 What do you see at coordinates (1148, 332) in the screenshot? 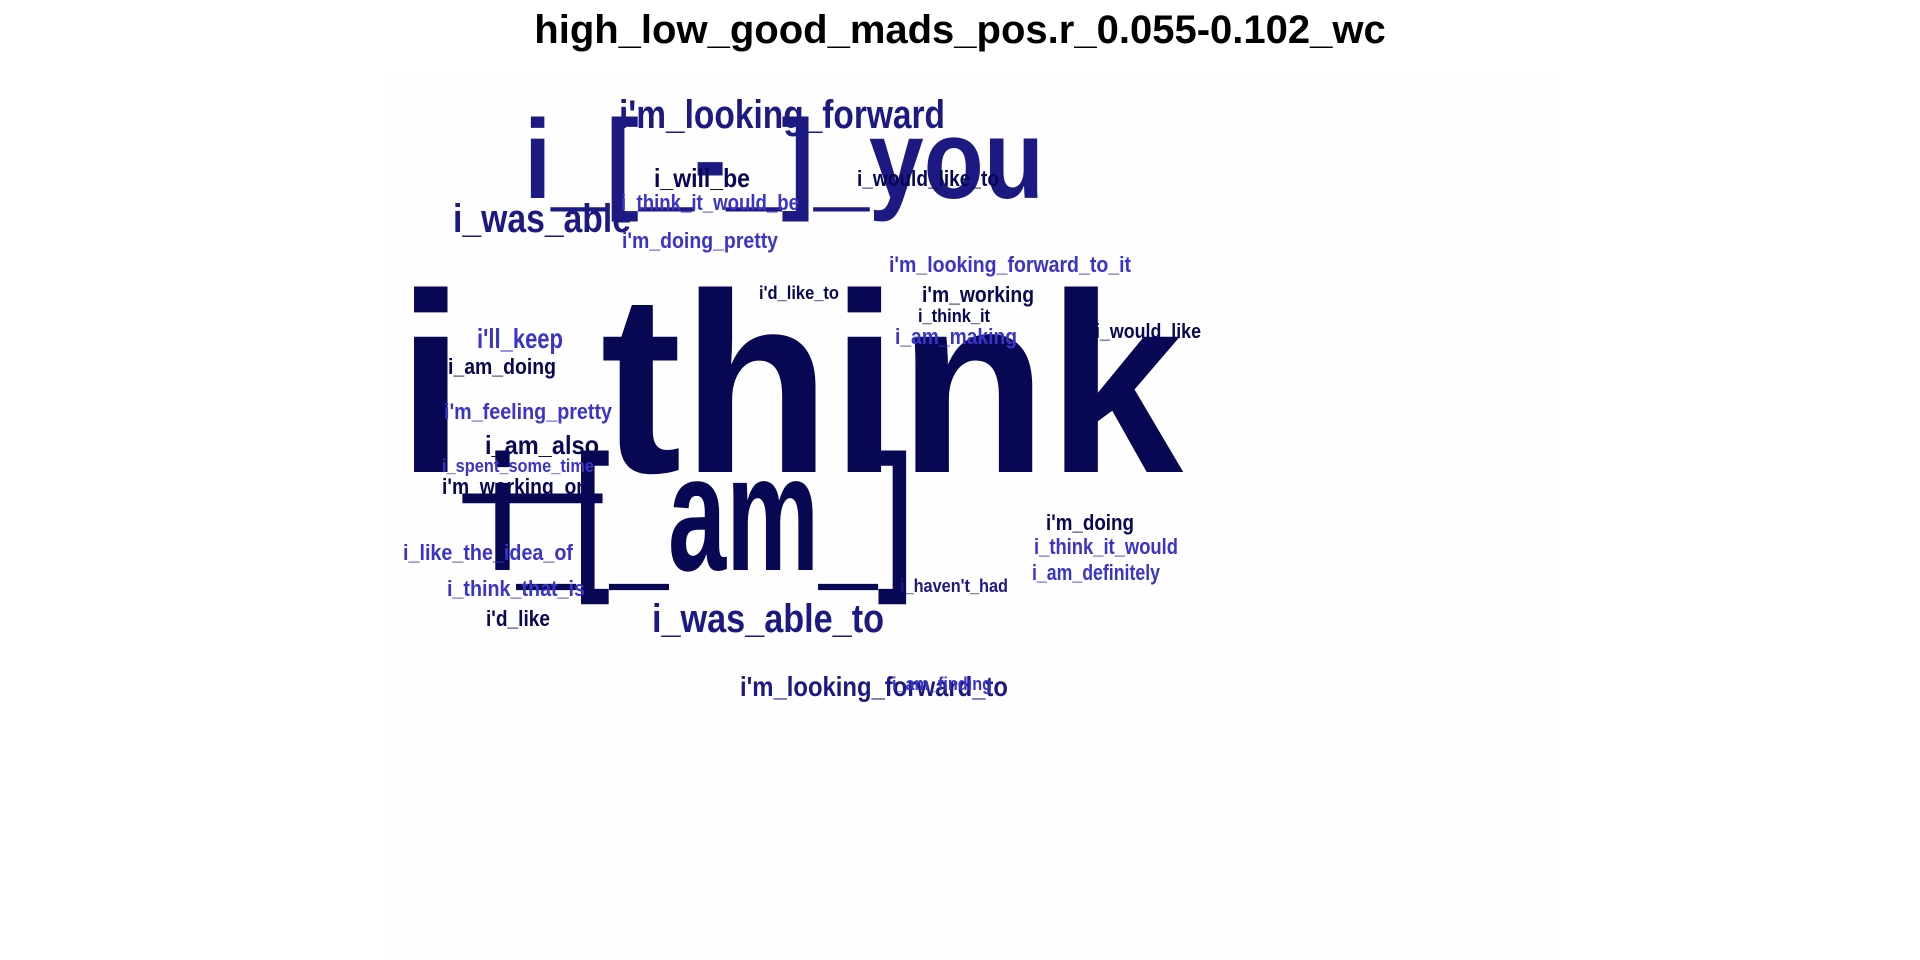
I see `word-17: i_would_like` at bounding box center [1148, 332].